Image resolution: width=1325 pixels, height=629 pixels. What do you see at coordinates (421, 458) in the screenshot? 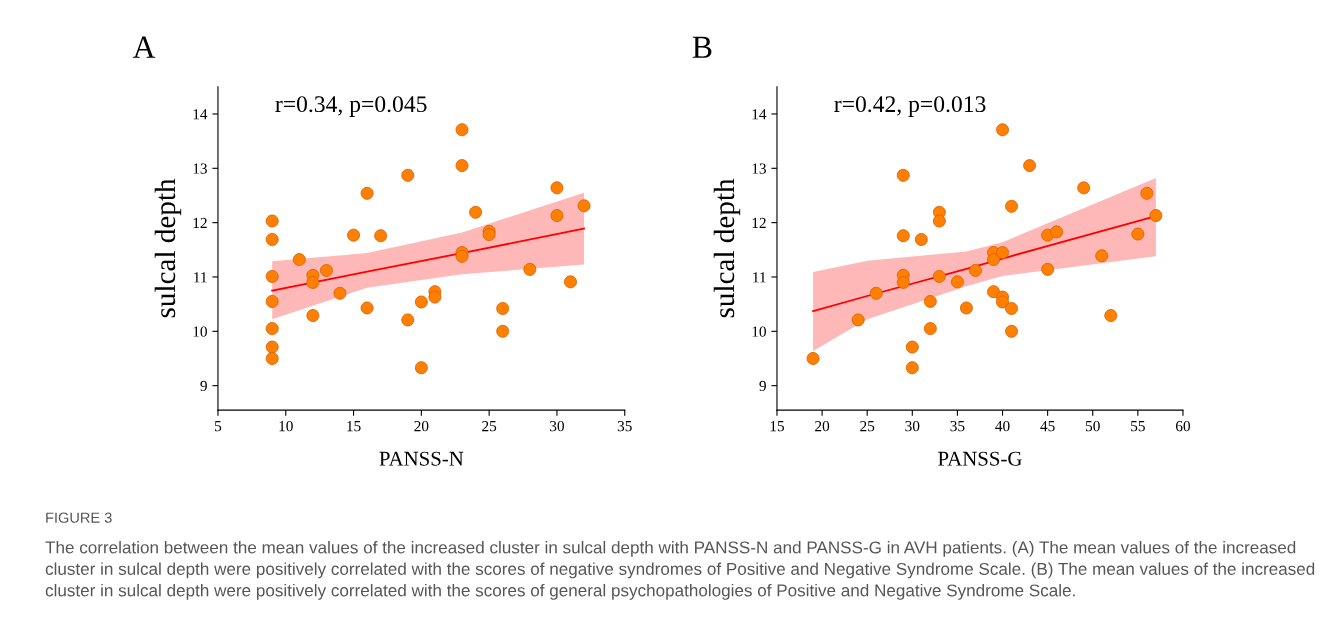
I see `x-axis-title: PANSS-N` at bounding box center [421, 458].